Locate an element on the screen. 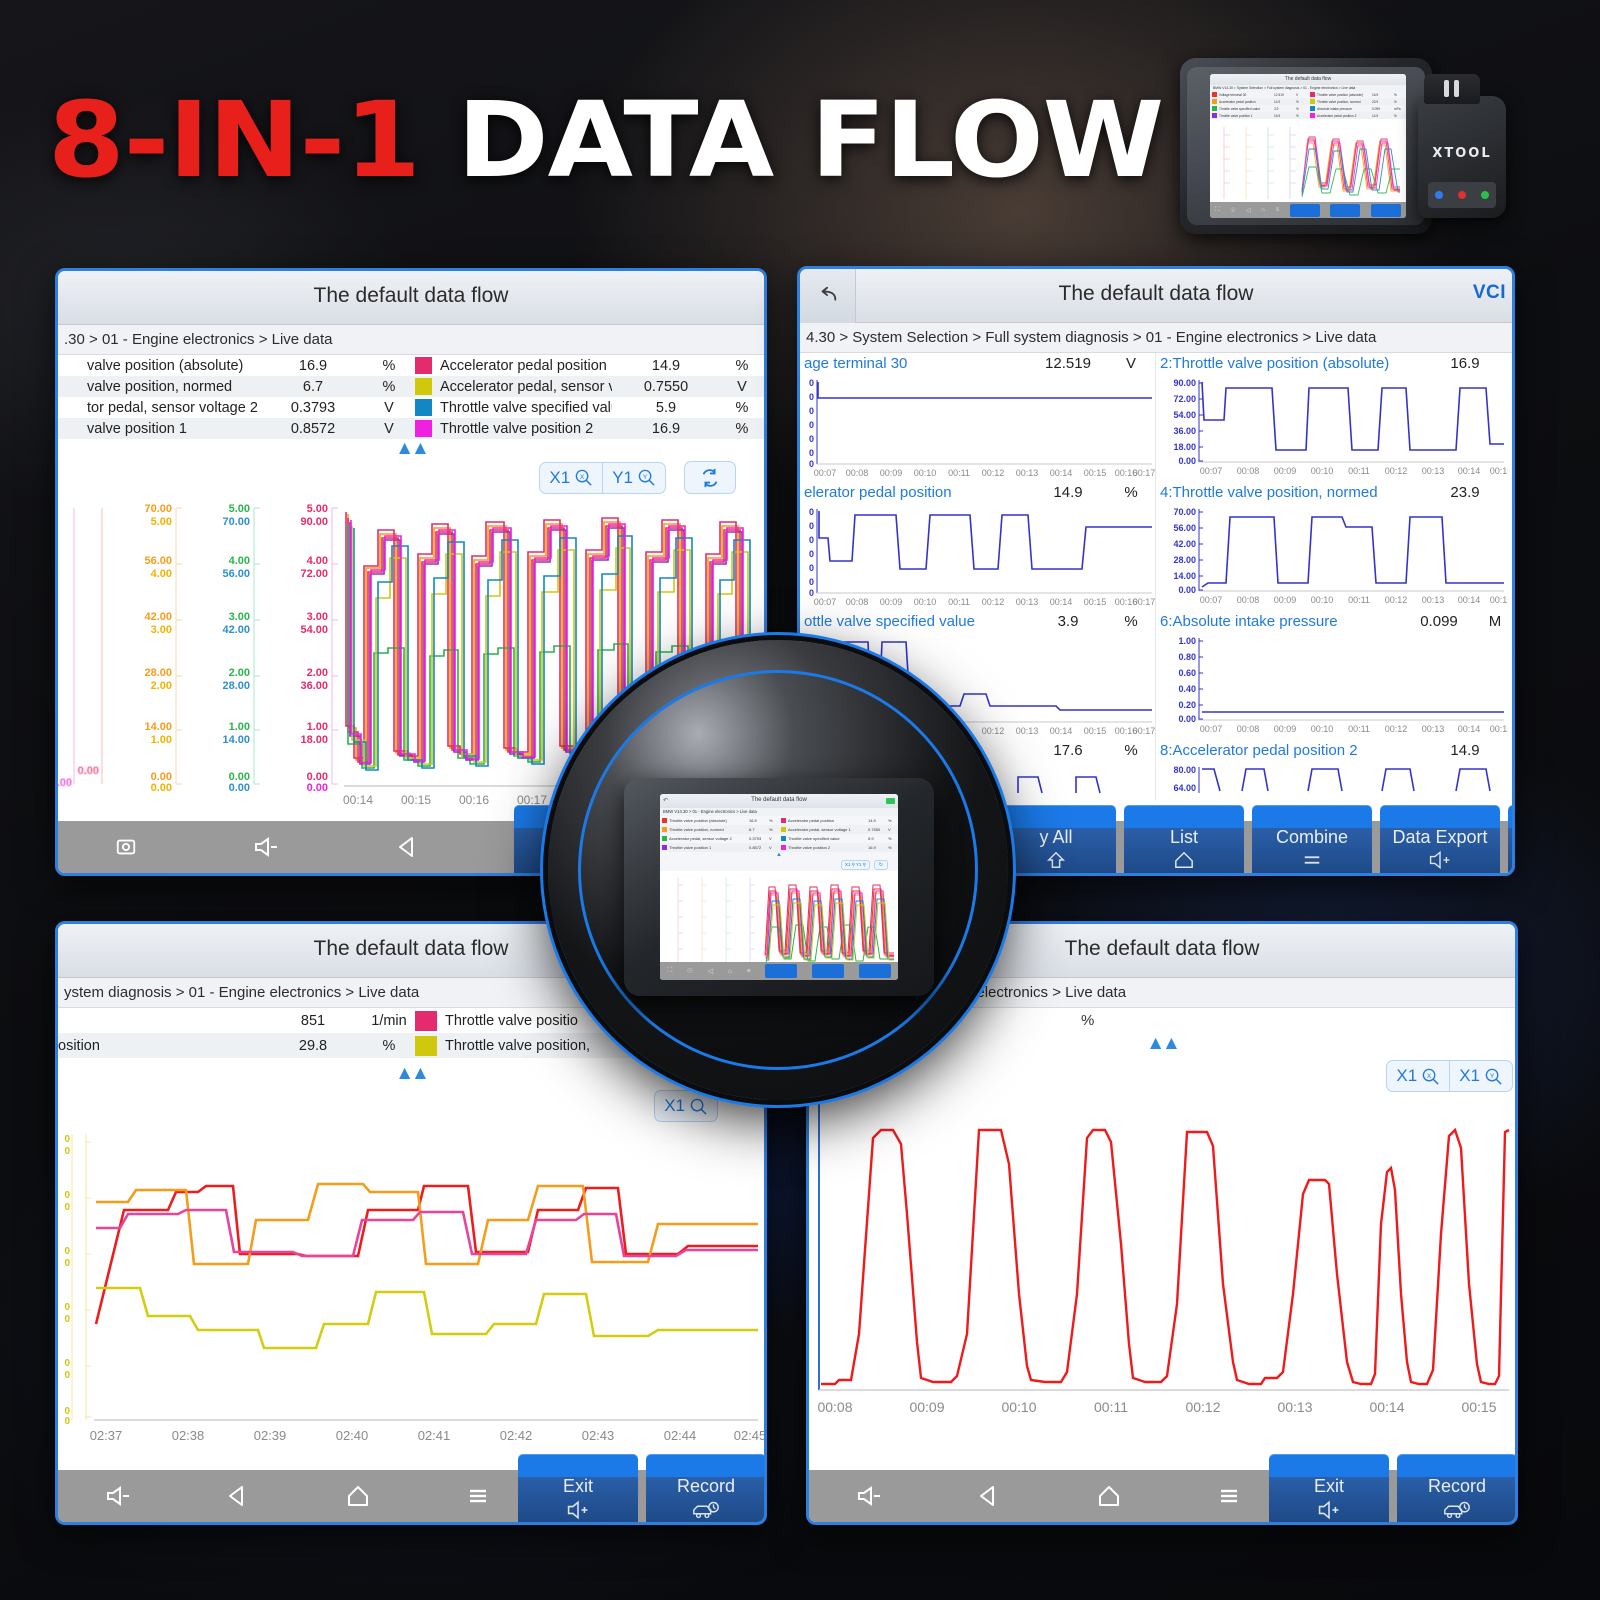 Image resolution: width=1600 pixels, height=1600 pixels. data-export-label: Data Export is located at coordinates (1440, 837).